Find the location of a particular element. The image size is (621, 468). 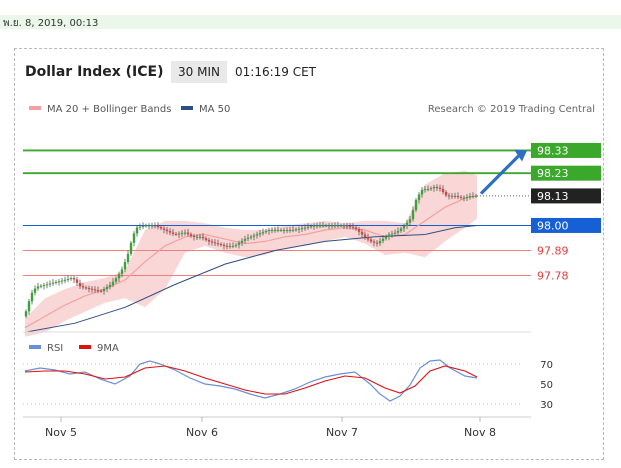

forecast-arrow is located at coordinates (503, 172).